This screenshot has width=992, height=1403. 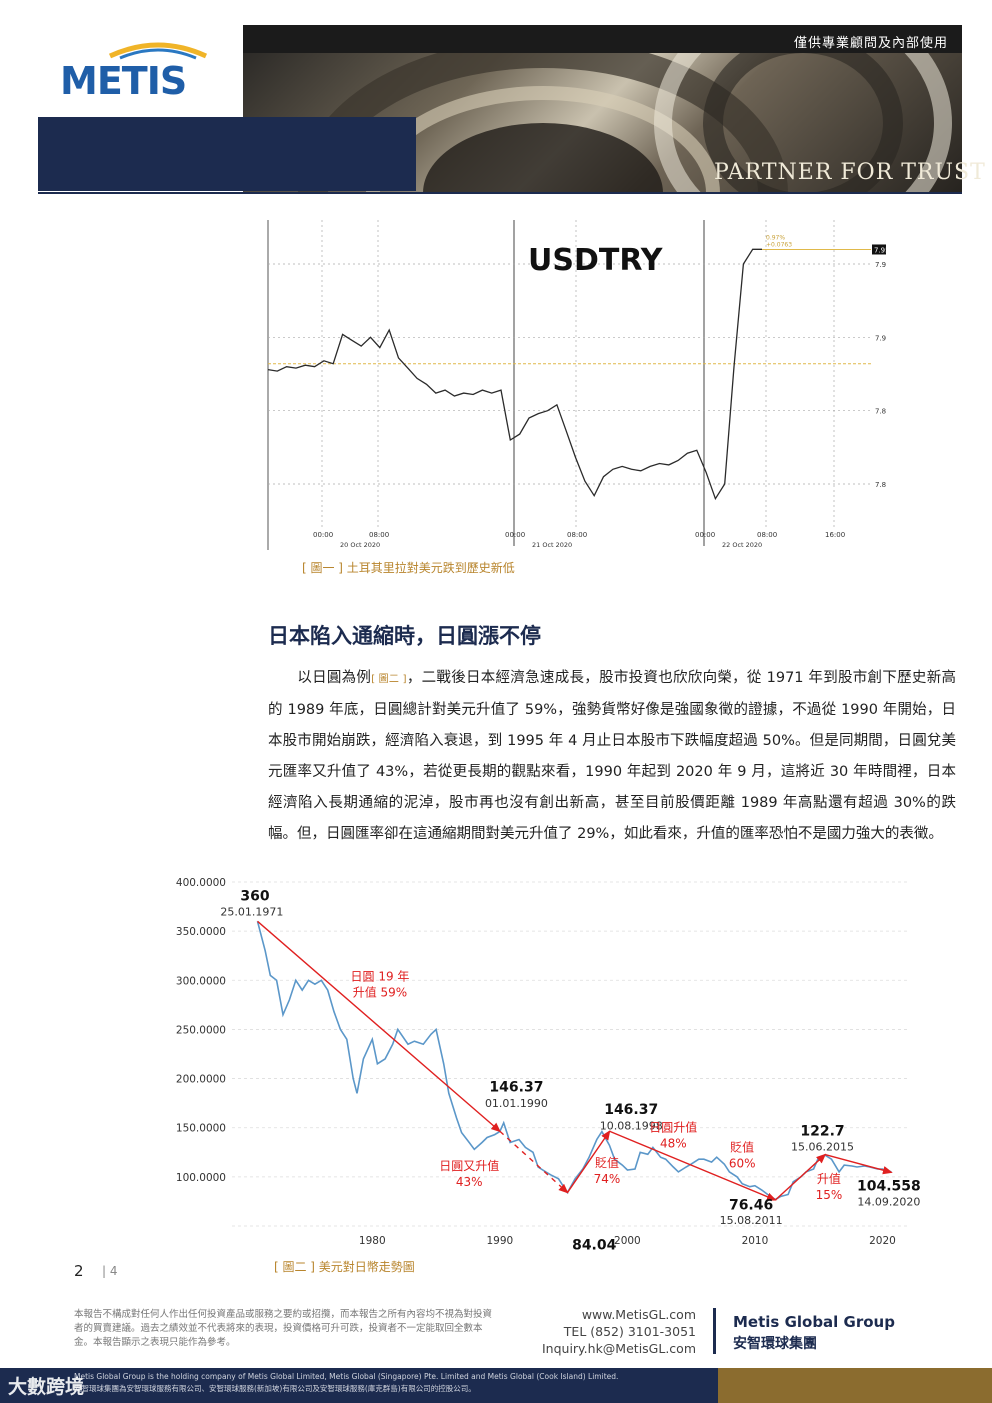 What do you see at coordinates (880, 250) in the screenshot?
I see `last-price-label: 7.9599` at bounding box center [880, 250].